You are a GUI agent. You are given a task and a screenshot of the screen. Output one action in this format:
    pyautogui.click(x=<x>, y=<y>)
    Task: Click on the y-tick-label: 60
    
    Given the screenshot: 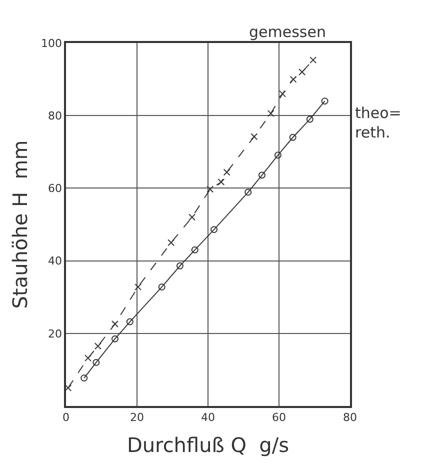 What is the action you would take?
    pyautogui.click(x=55, y=189)
    